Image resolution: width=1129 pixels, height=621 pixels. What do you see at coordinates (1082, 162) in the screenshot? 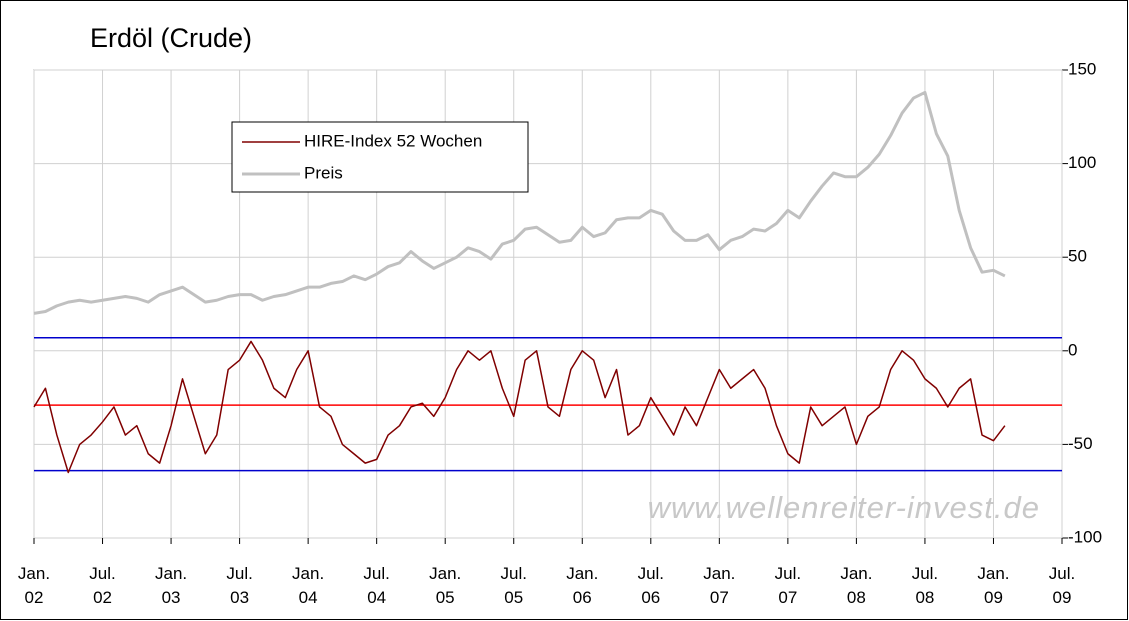
I see `y-tick-label: 100` at bounding box center [1082, 162].